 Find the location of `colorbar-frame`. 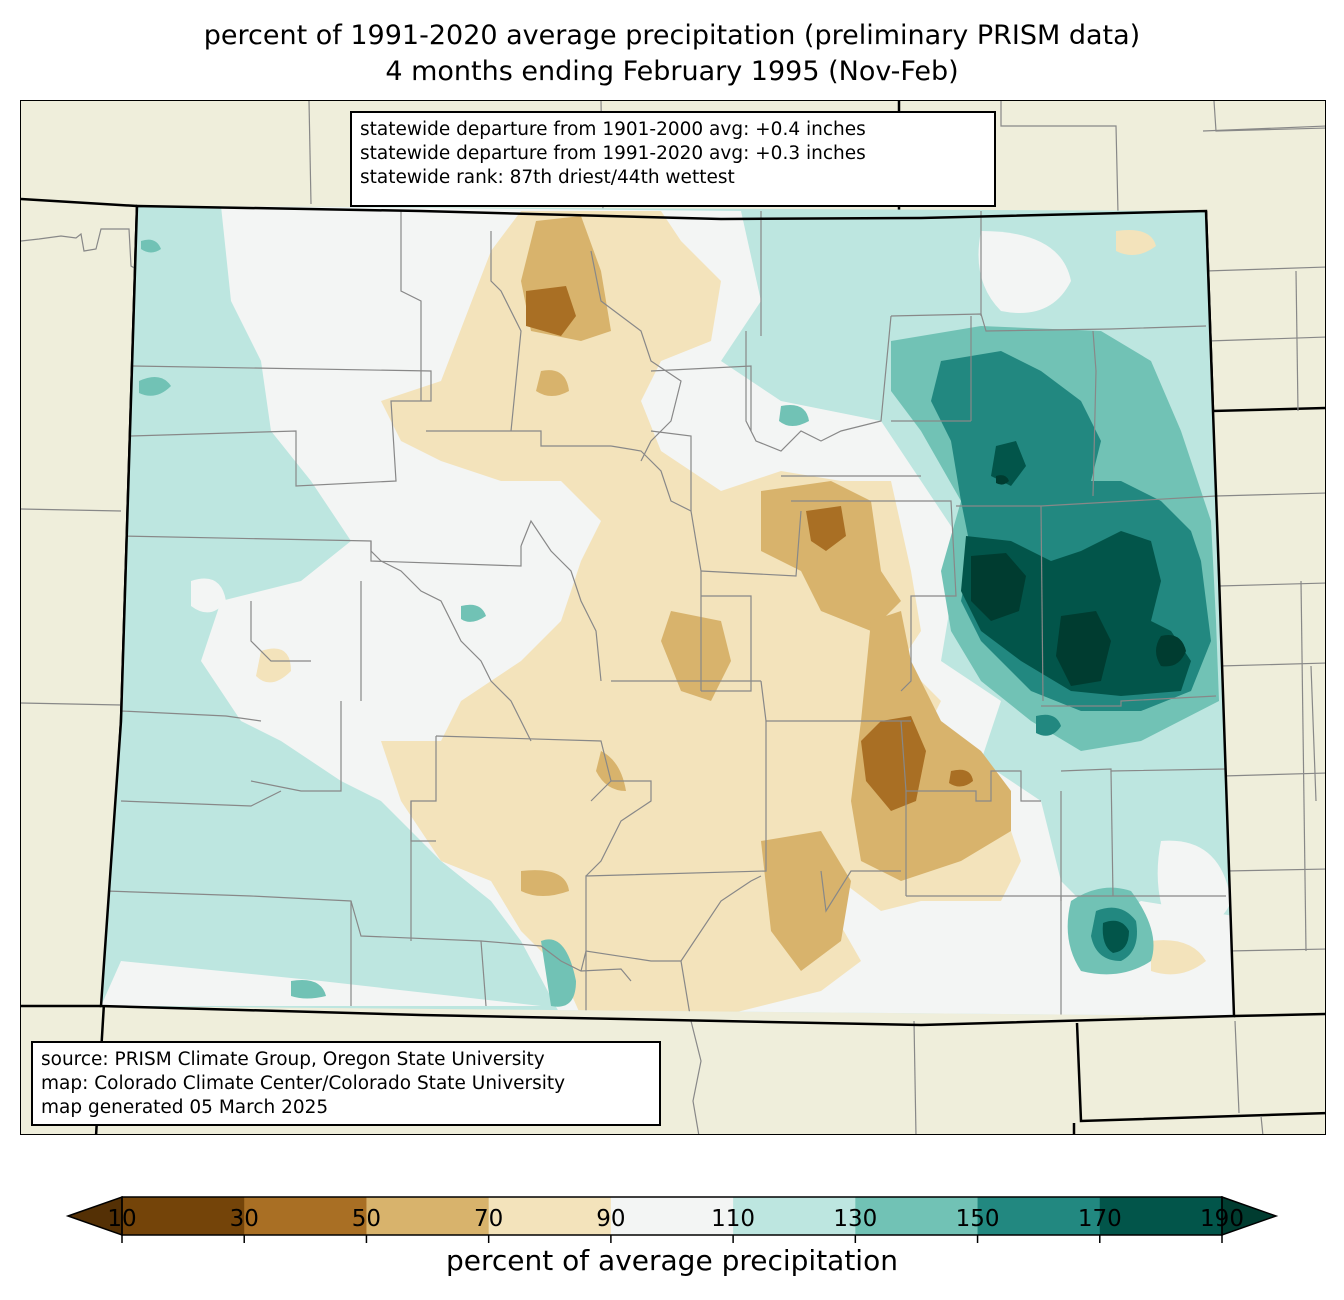

colorbar-frame is located at coordinates (672, 1216).